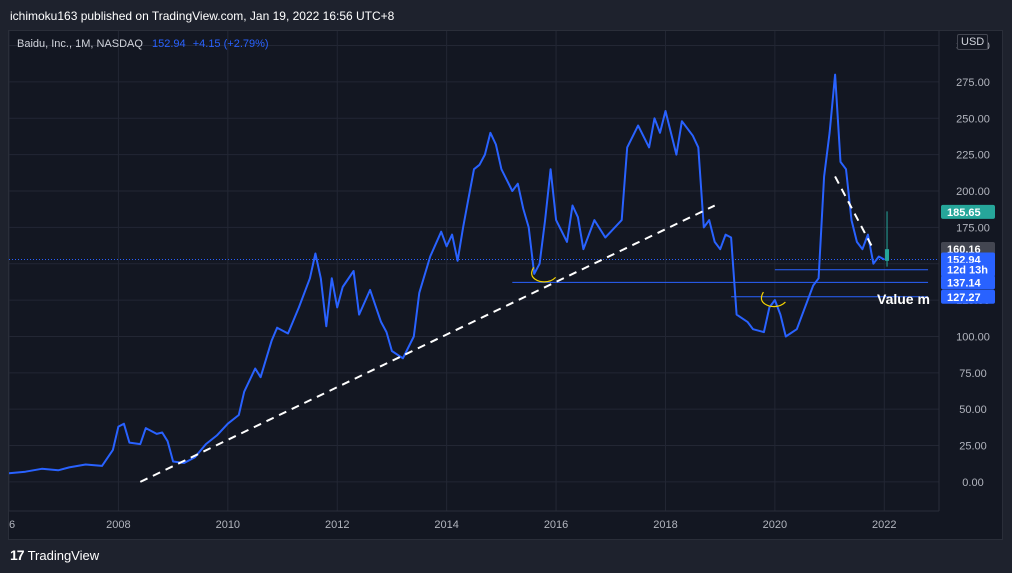 This screenshot has height=573, width=1012. Describe the element at coordinates (973, 42) in the screenshot. I see `currency-label: USD` at that location.